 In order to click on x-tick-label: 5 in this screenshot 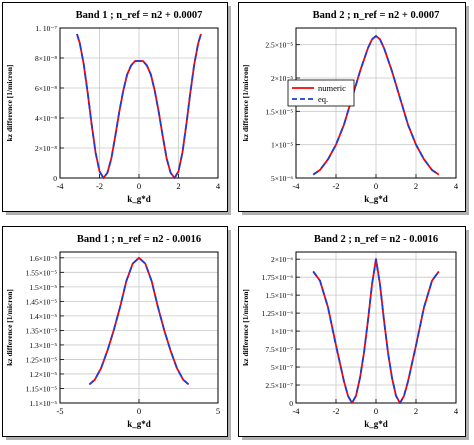, I will do `click(218, 411)`.